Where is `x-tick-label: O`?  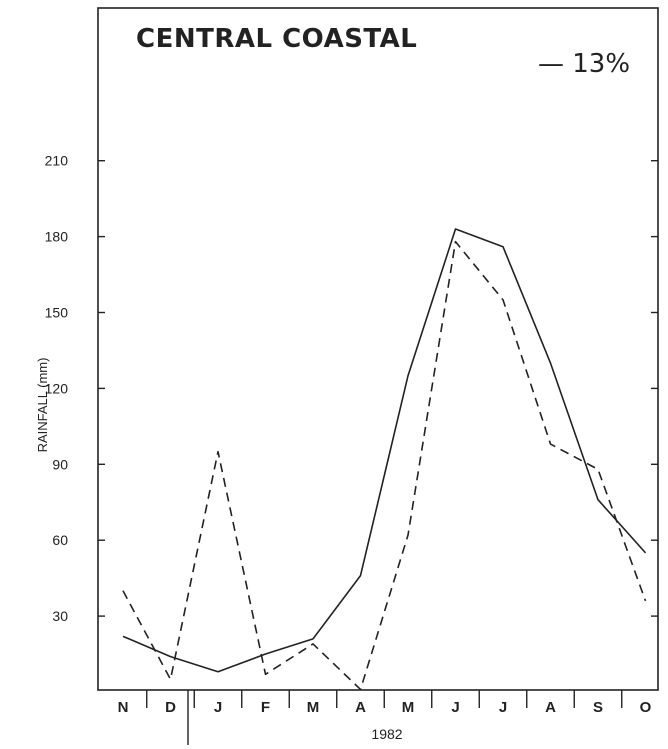 x-tick-label: O is located at coordinates (646, 707).